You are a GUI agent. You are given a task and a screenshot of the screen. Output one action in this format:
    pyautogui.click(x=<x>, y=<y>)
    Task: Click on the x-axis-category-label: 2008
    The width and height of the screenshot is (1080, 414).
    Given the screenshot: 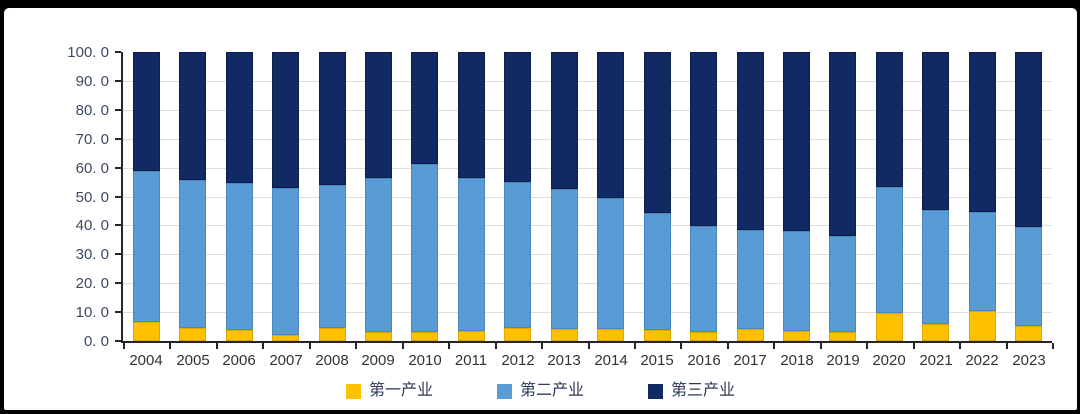 What is the action you would take?
    pyautogui.click(x=332, y=360)
    